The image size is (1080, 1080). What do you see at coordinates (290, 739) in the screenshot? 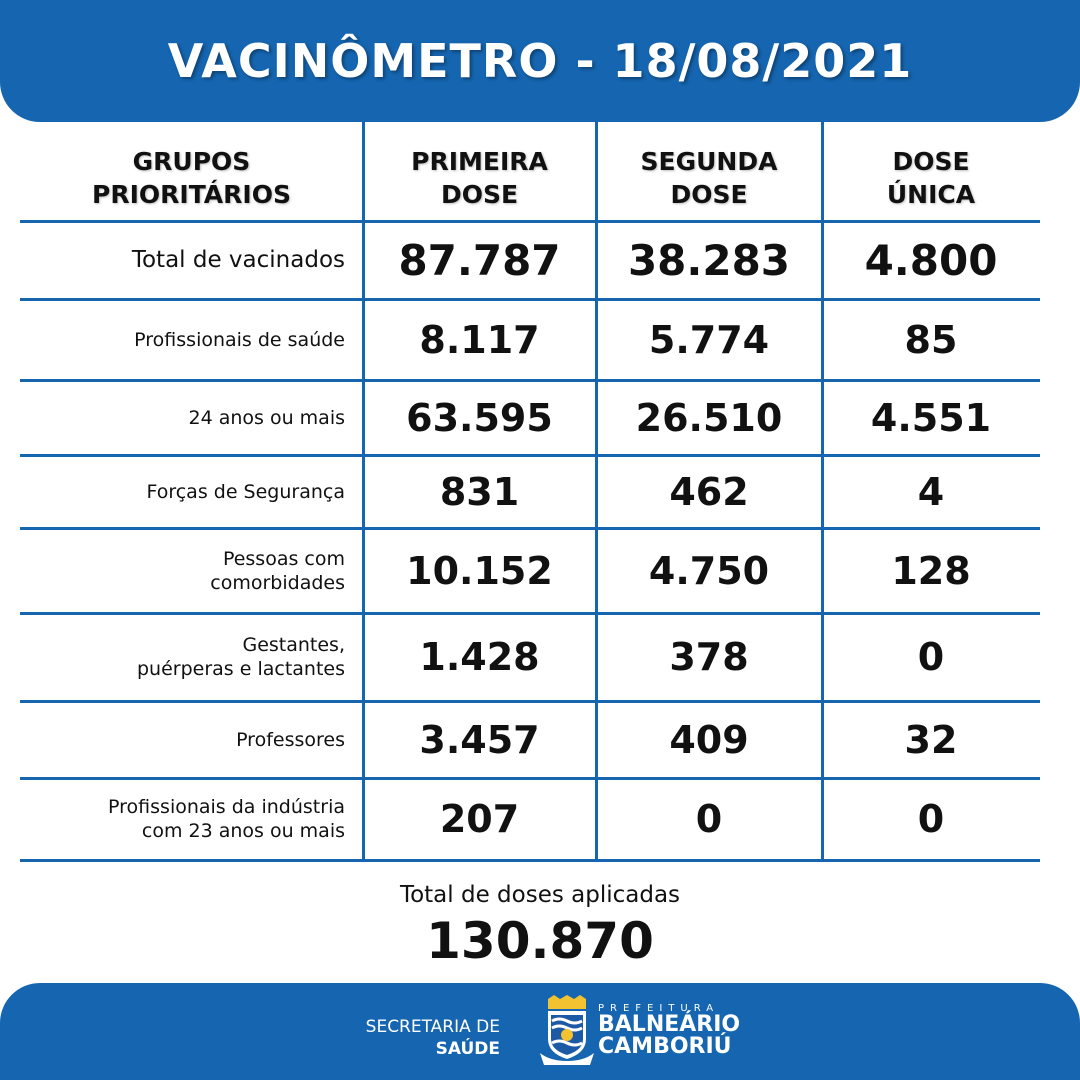
I see `row-label: Professores` at bounding box center [290, 739].